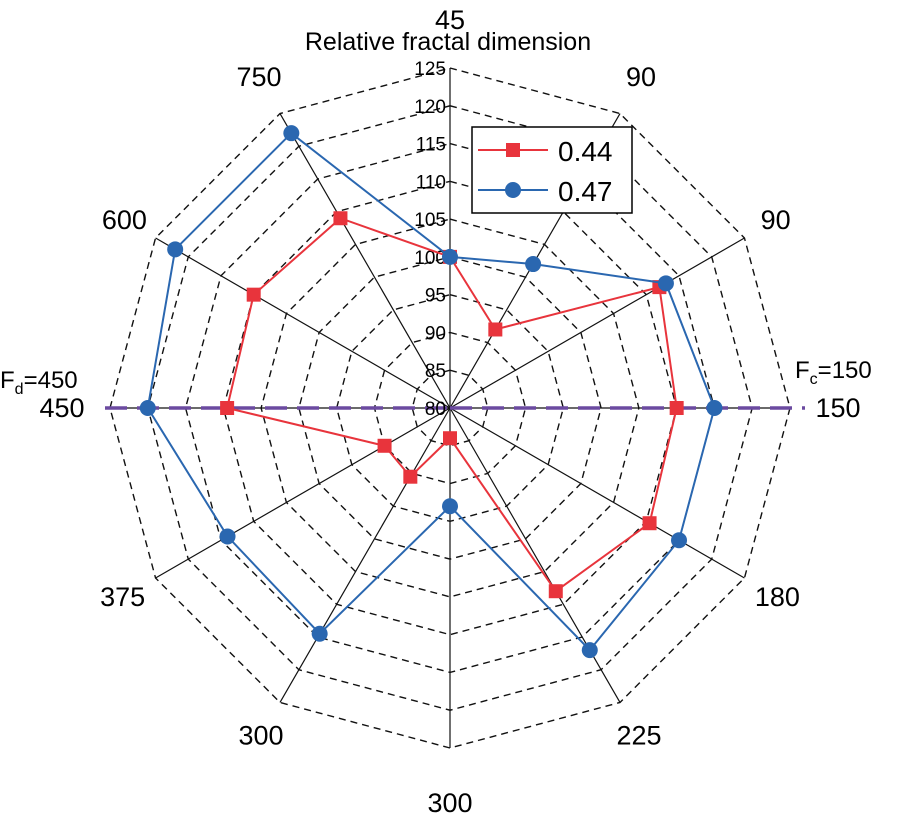  I want to click on category-label-10: 600, so click(124, 220).